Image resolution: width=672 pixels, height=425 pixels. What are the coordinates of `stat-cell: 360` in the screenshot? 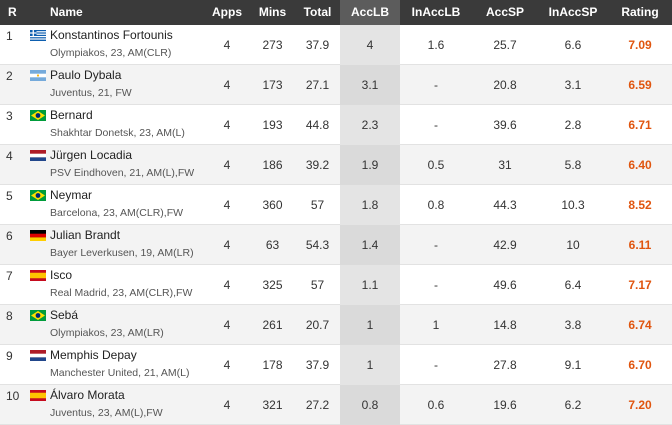 It's located at (272, 205).